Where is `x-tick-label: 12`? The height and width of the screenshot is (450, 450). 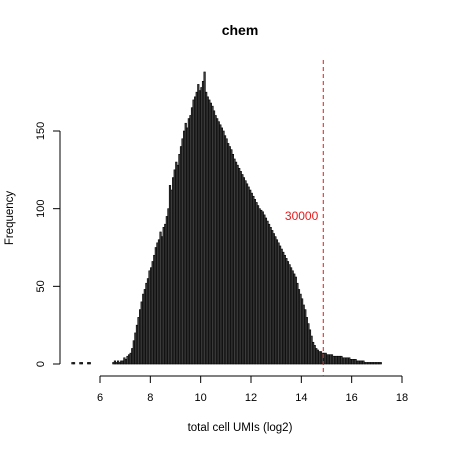 x-tick-label: 12 is located at coordinates (251, 398).